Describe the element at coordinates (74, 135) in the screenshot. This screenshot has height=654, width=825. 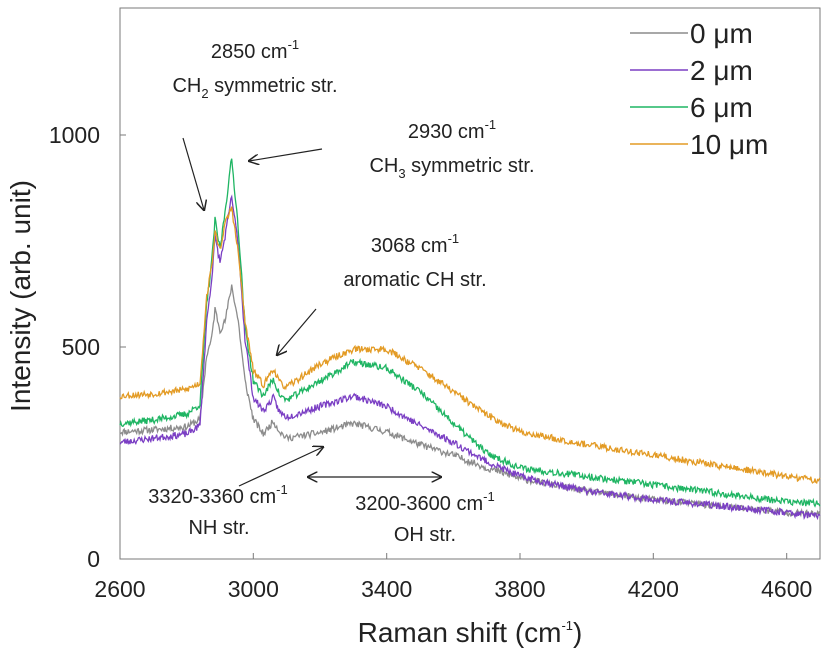
I see `y-tick-label: 1000` at that location.